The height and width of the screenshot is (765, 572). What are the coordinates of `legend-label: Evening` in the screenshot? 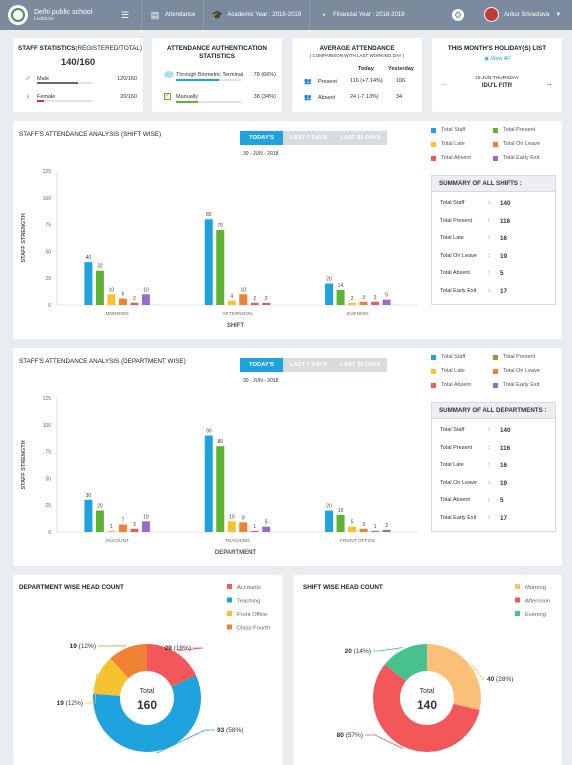 It's located at (535, 615).